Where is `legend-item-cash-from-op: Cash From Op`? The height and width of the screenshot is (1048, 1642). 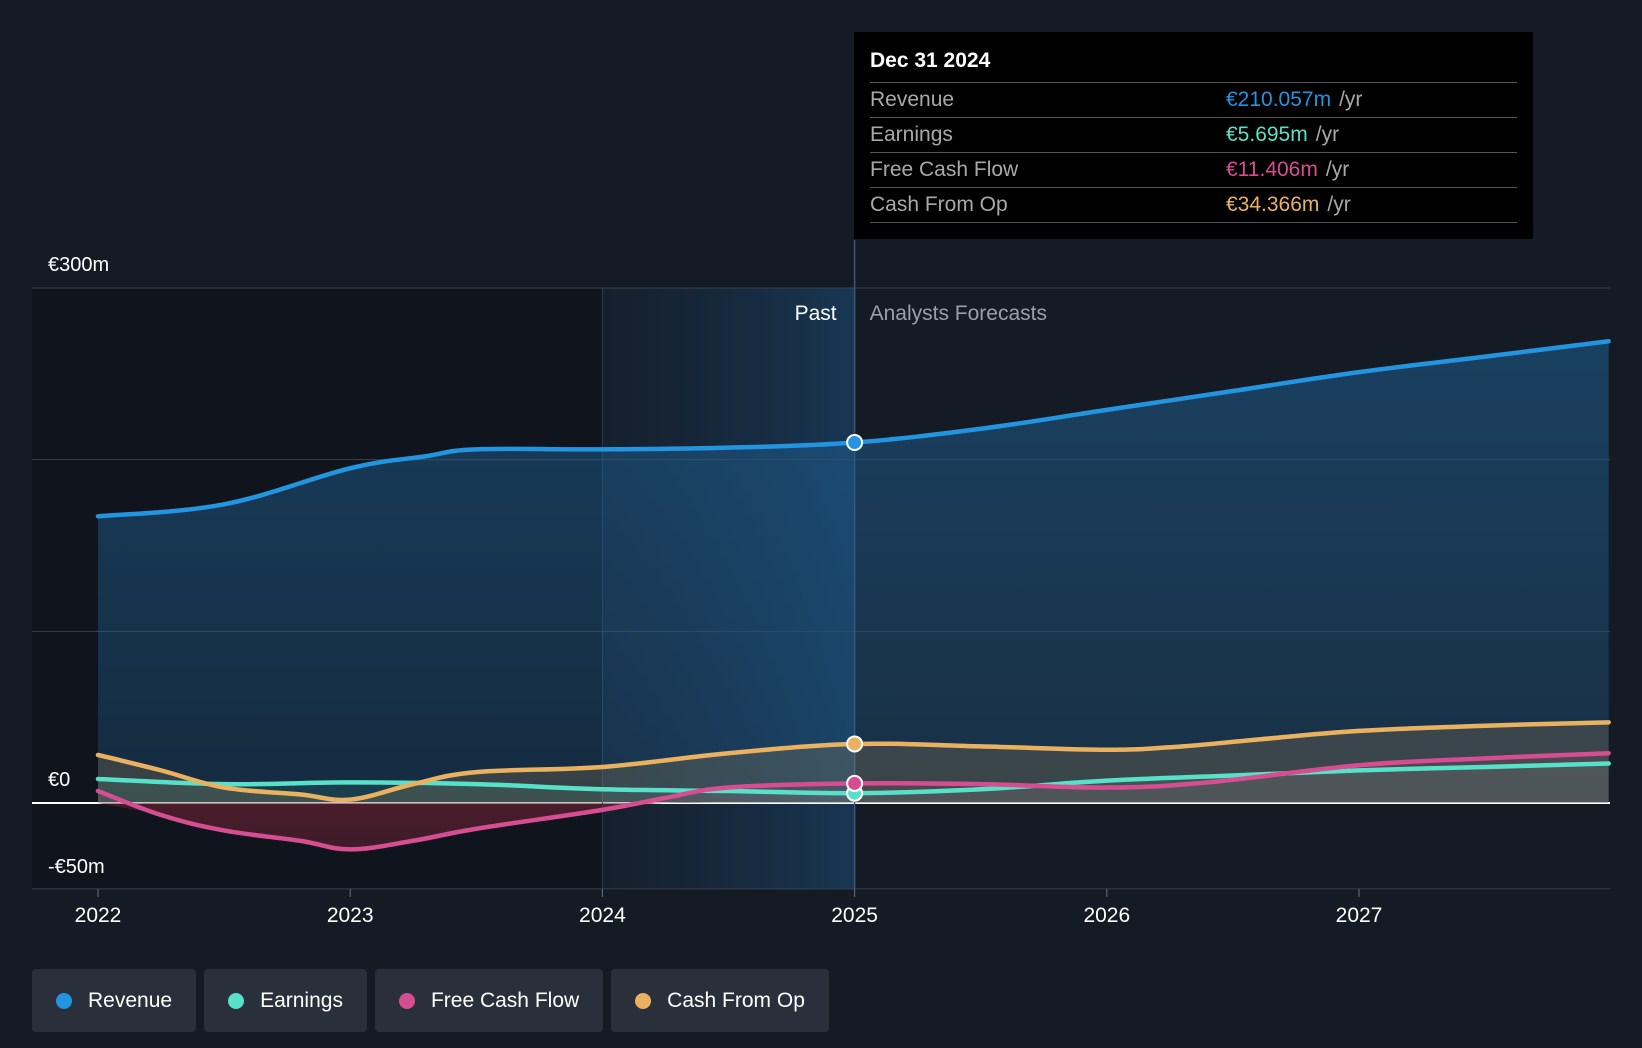
legend-item-cash-from-op: Cash From Op is located at coordinates (720, 1000).